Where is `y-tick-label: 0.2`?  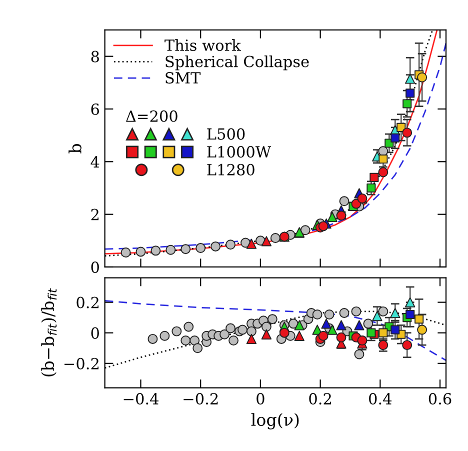 y-tick-label: 0.2 is located at coordinates (87, 302).